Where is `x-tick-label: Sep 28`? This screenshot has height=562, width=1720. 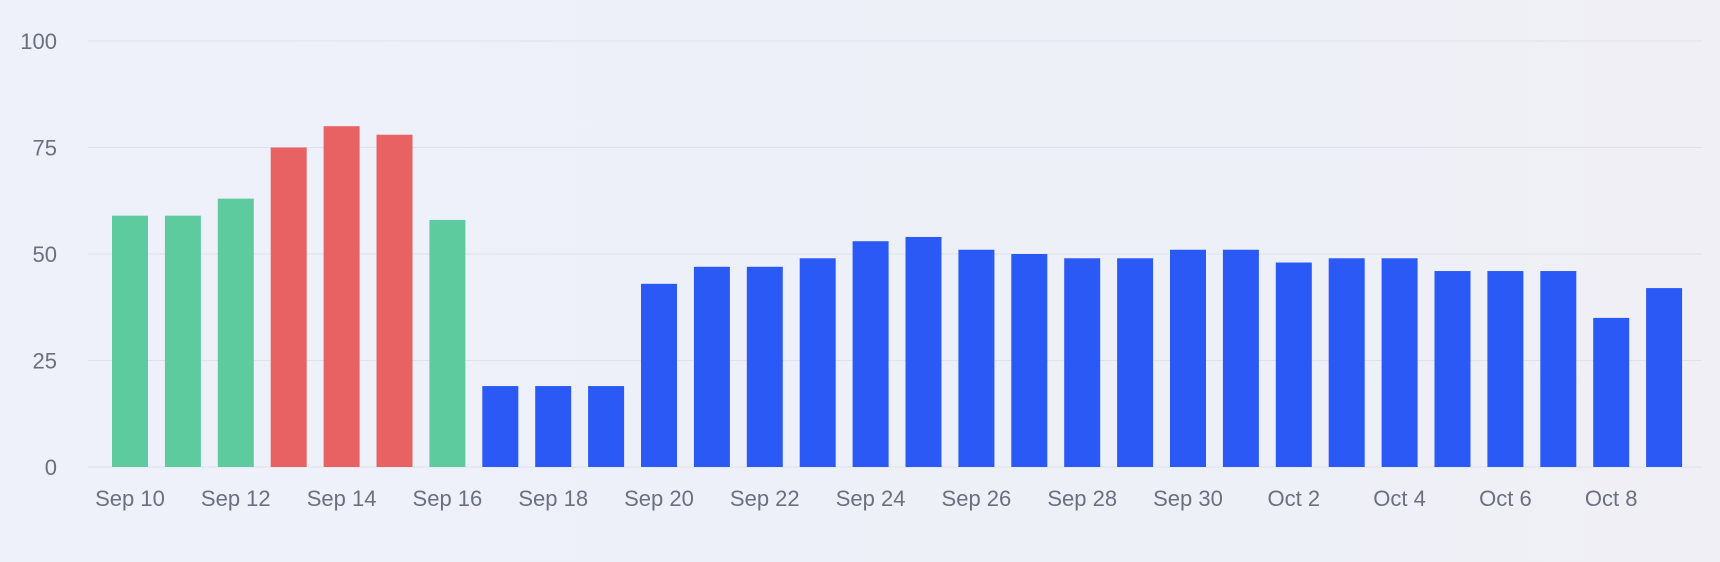
x-tick-label: Sep 28 is located at coordinates (1082, 498).